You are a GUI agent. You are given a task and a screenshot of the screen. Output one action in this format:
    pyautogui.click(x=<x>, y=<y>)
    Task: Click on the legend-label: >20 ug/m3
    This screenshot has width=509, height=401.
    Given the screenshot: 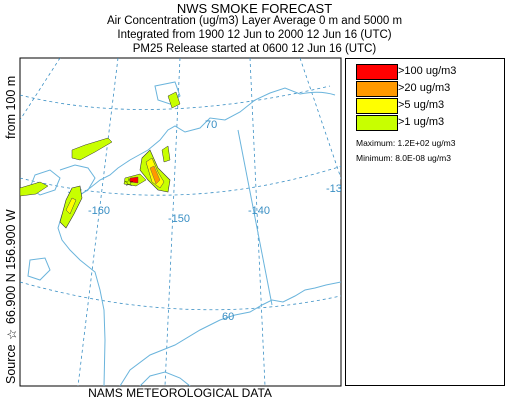 What is the action you would take?
    pyautogui.click(x=424, y=88)
    